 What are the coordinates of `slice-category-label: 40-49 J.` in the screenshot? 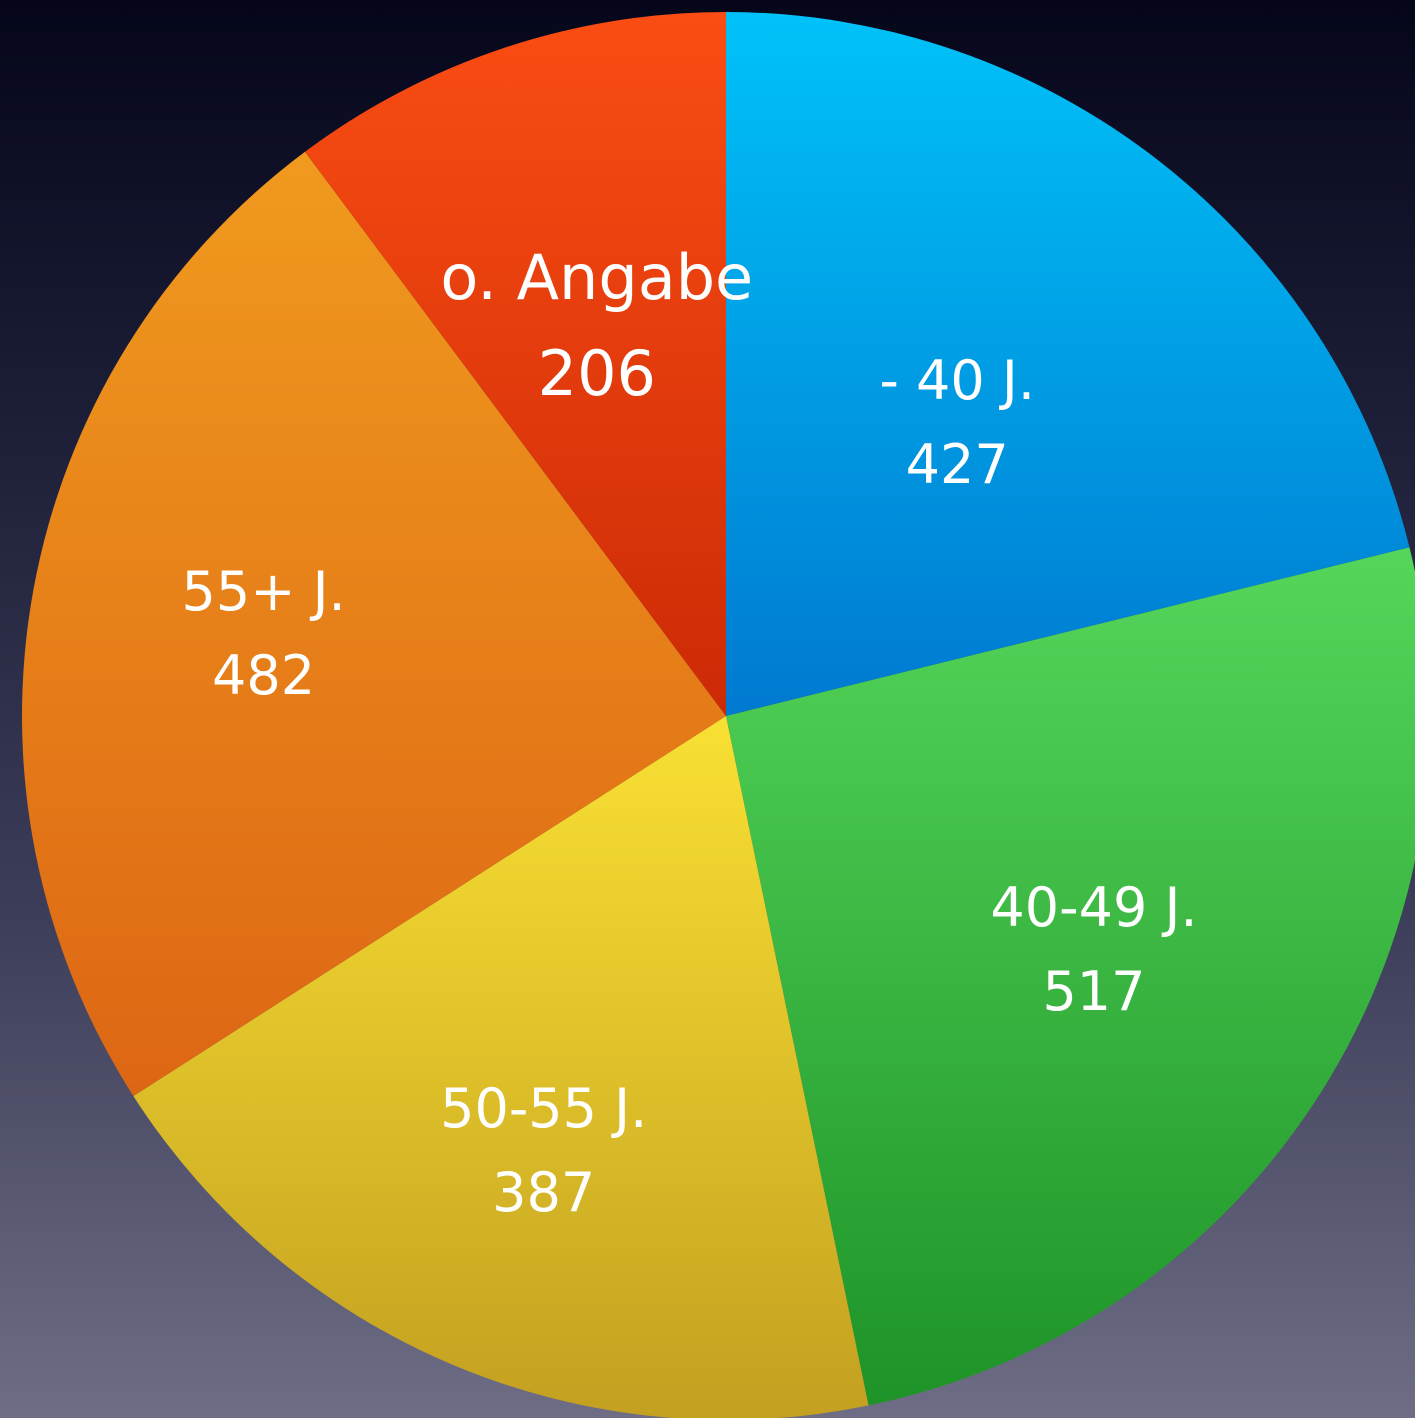 It's located at (1093, 907).